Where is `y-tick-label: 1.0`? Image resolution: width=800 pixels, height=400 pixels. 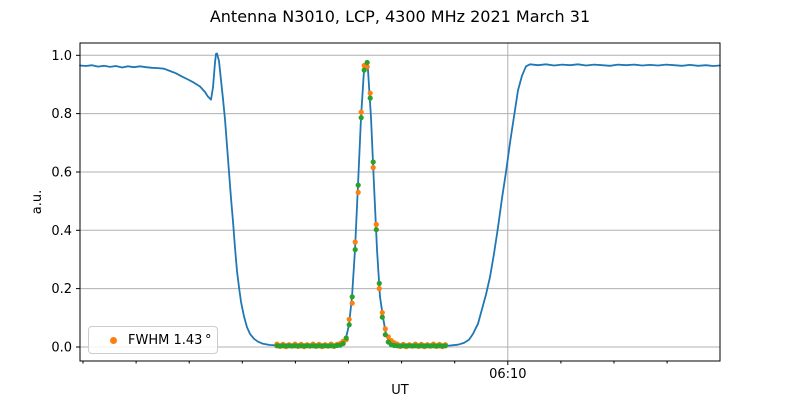 y-tick-label: 1.0 is located at coordinates (61, 56).